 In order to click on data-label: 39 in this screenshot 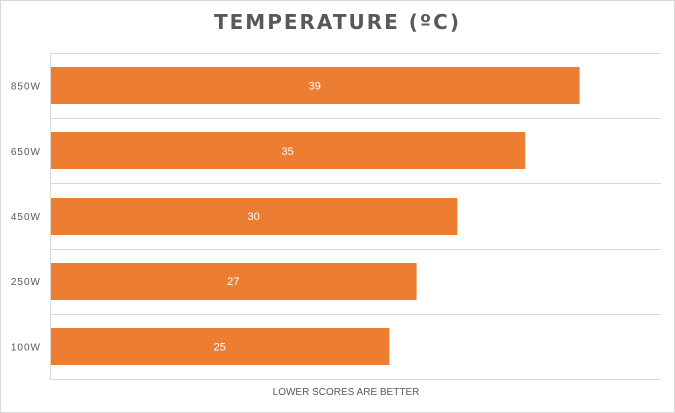, I will do `click(315, 87)`.